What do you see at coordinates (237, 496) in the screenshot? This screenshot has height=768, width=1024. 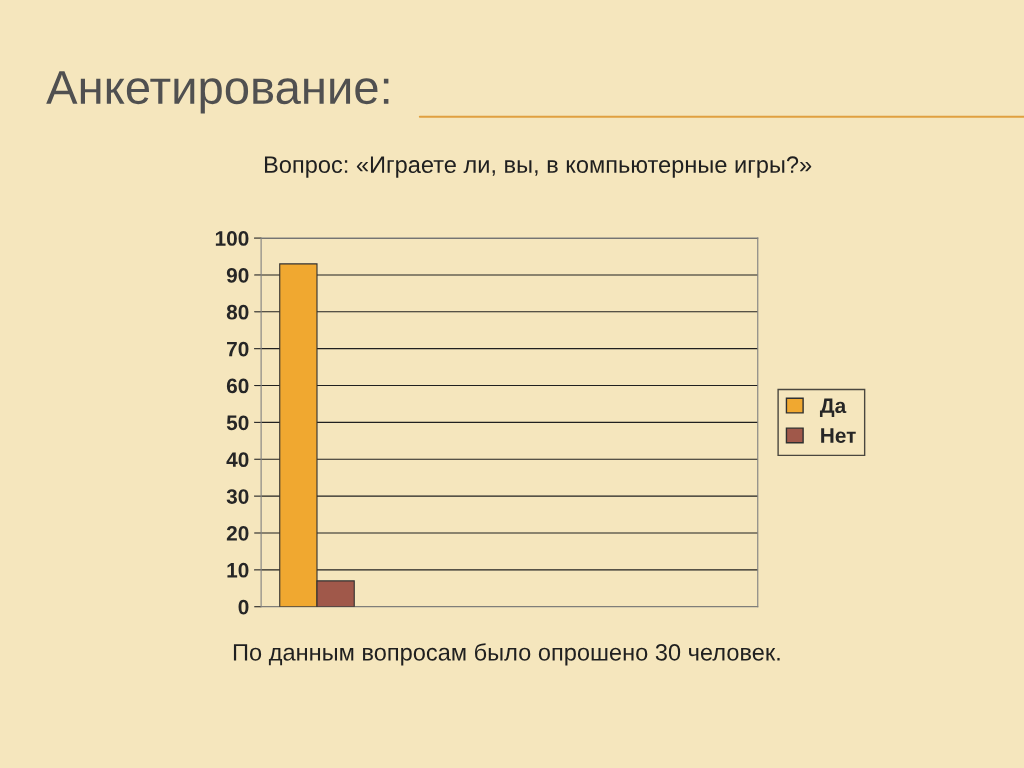 I see `y-tick-label: 30` at bounding box center [237, 496].